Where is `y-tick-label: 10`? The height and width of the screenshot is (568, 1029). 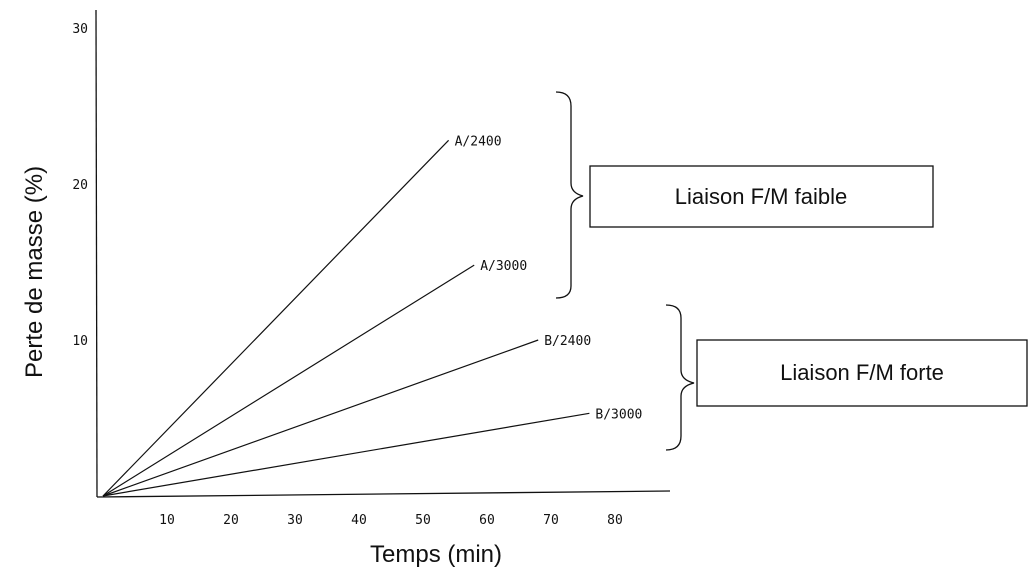
y-tick-label: 10 is located at coordinates (80, 341).